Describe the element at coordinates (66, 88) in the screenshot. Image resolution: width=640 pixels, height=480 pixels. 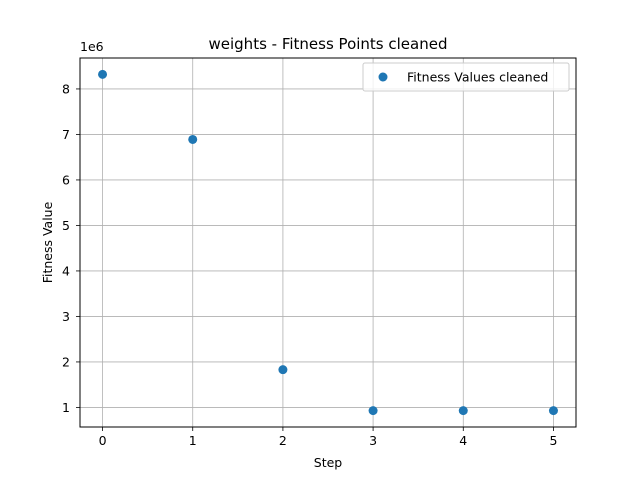
I see `y-tick-label: 8` at that location.